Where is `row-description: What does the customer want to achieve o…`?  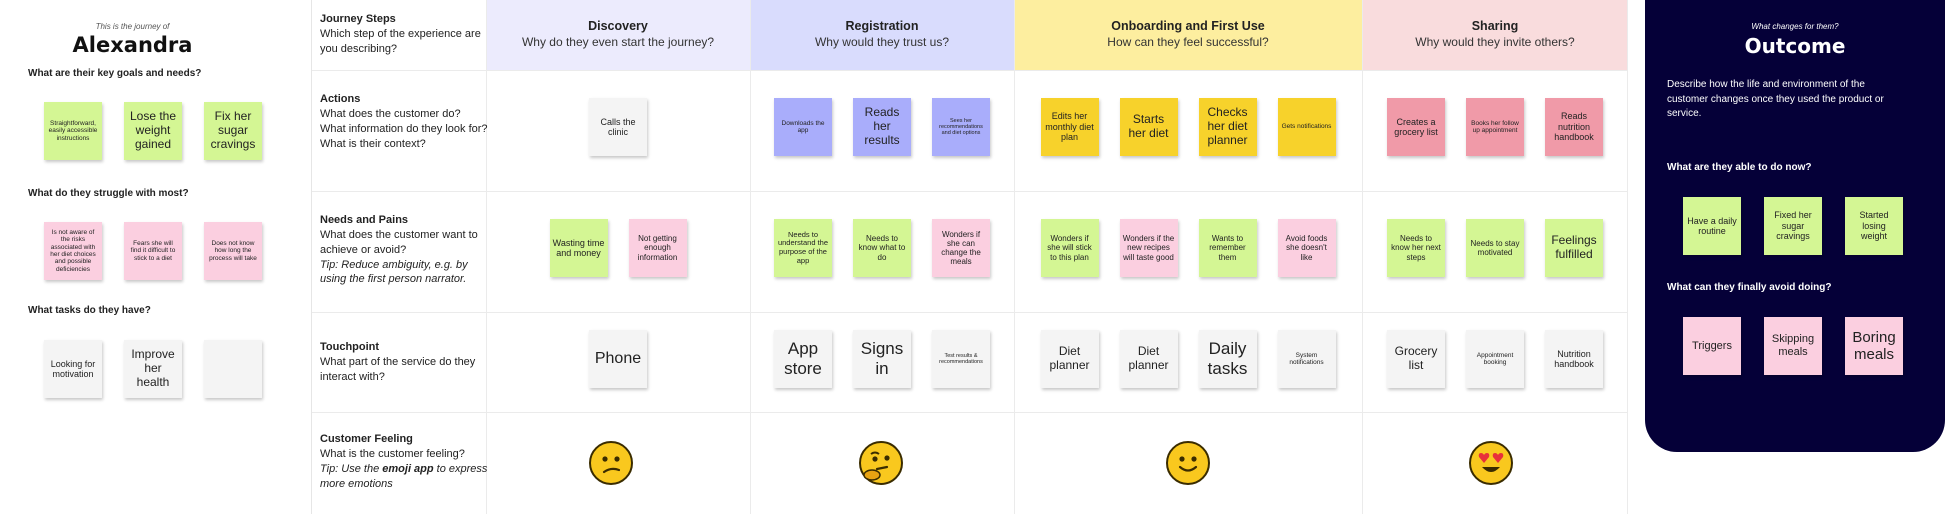 row-description: What does the customer want to achieve o… is located at coordinates (399, 242).